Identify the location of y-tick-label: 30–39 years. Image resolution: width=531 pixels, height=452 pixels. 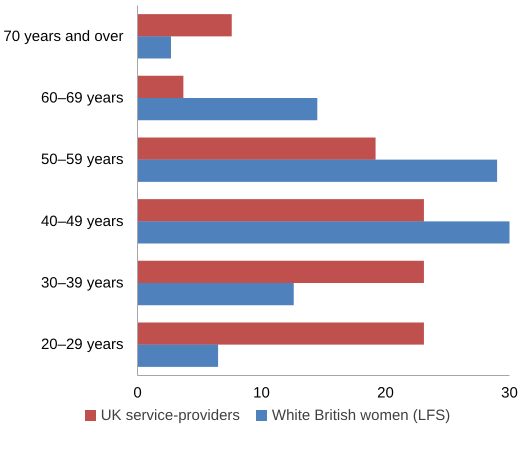
(82, 283).